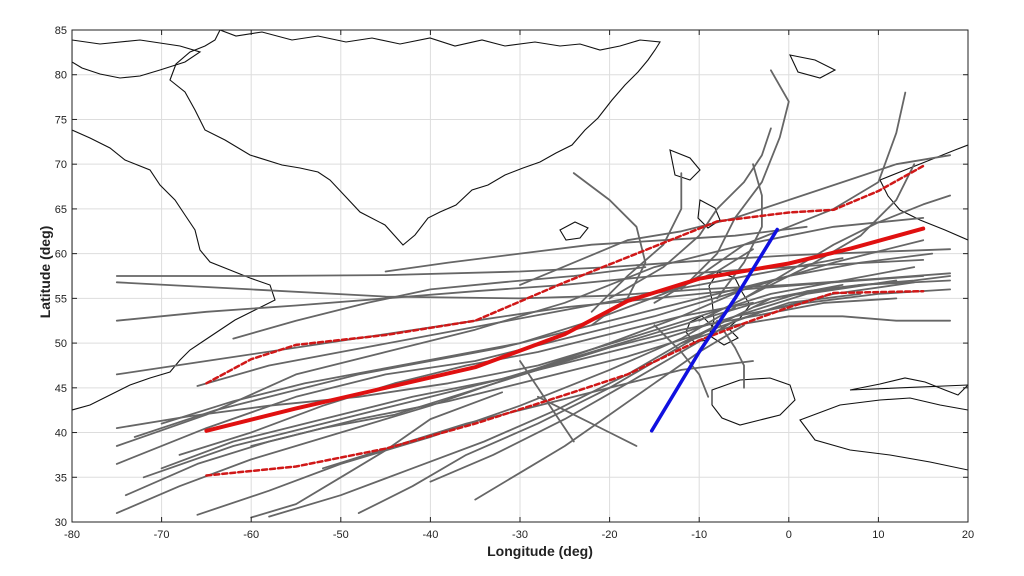 Image resolution: width=1024 pixels, height=576 pixels. I want to click on y-tick-label: 35, so click(61, 478).